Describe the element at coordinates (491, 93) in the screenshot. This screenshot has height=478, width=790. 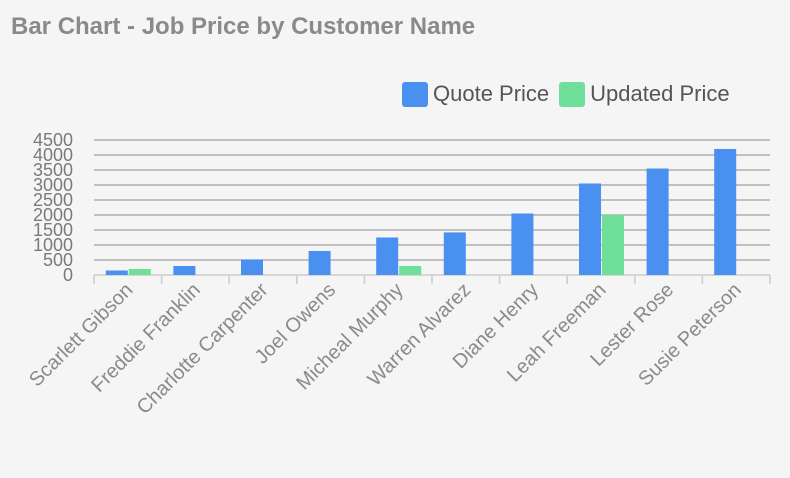
I see `legend-label-quote-price: Quote Price` at that location.